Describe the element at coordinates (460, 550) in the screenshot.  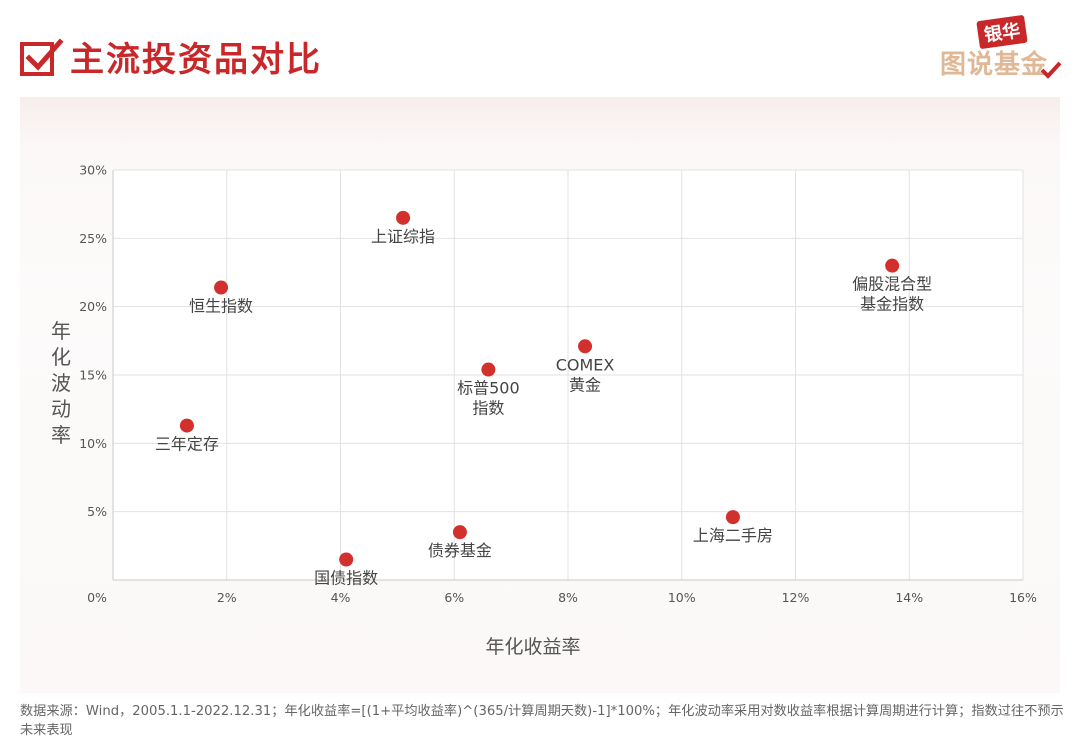
I see `data-label: 债券基金` at that location.